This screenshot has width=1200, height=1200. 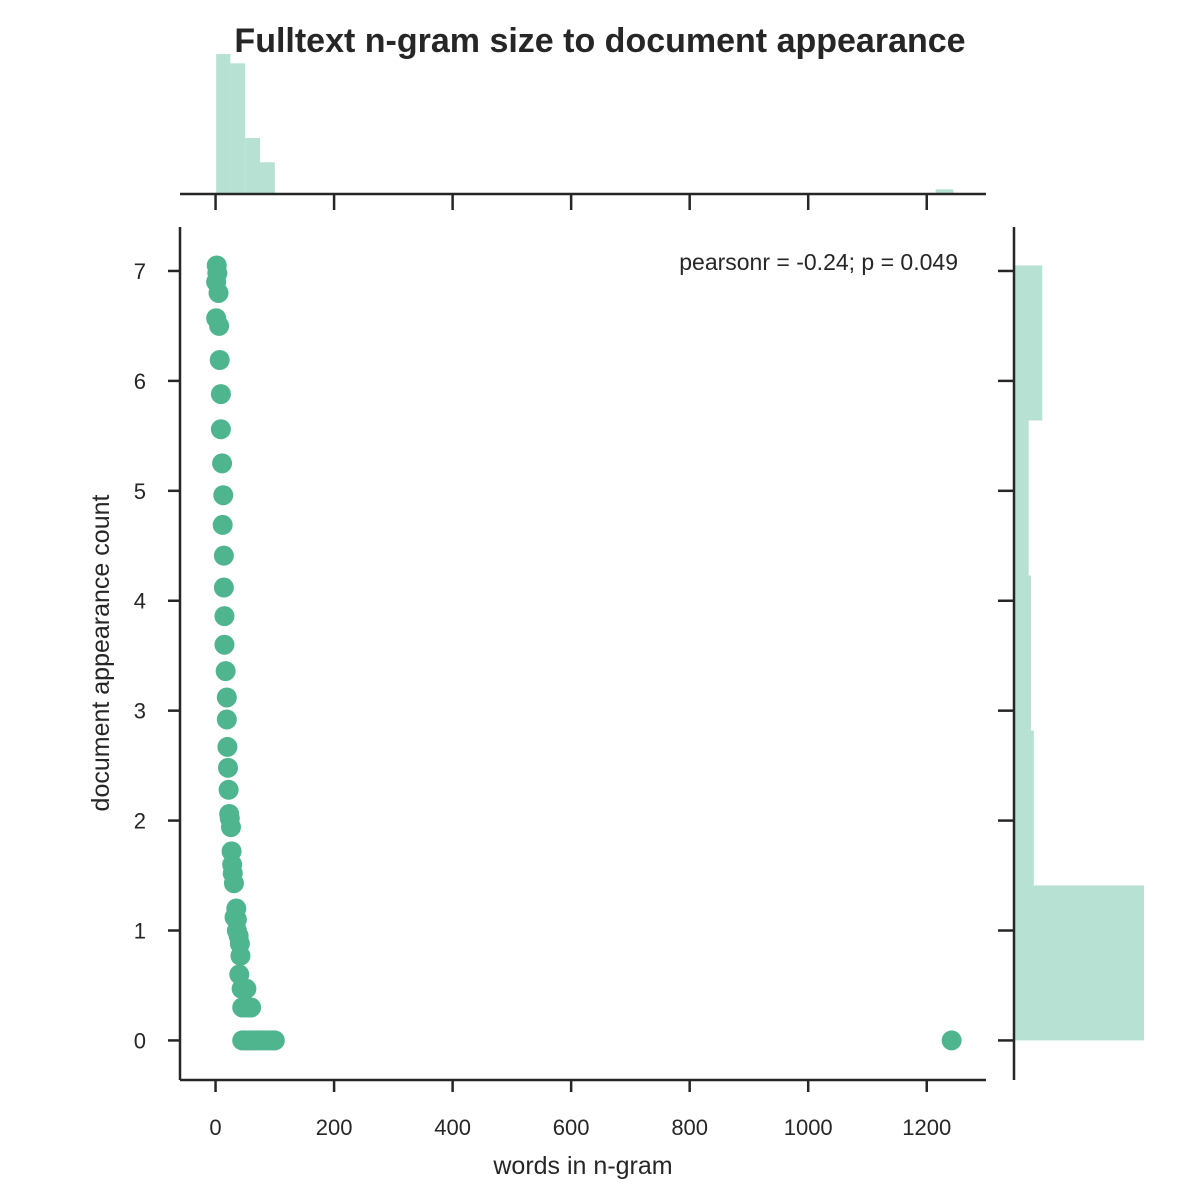 What do you see at coordinates (334, 1127) in the screenshot?
I see `x-tick-label: 200` at bounding box center [334, 1127].